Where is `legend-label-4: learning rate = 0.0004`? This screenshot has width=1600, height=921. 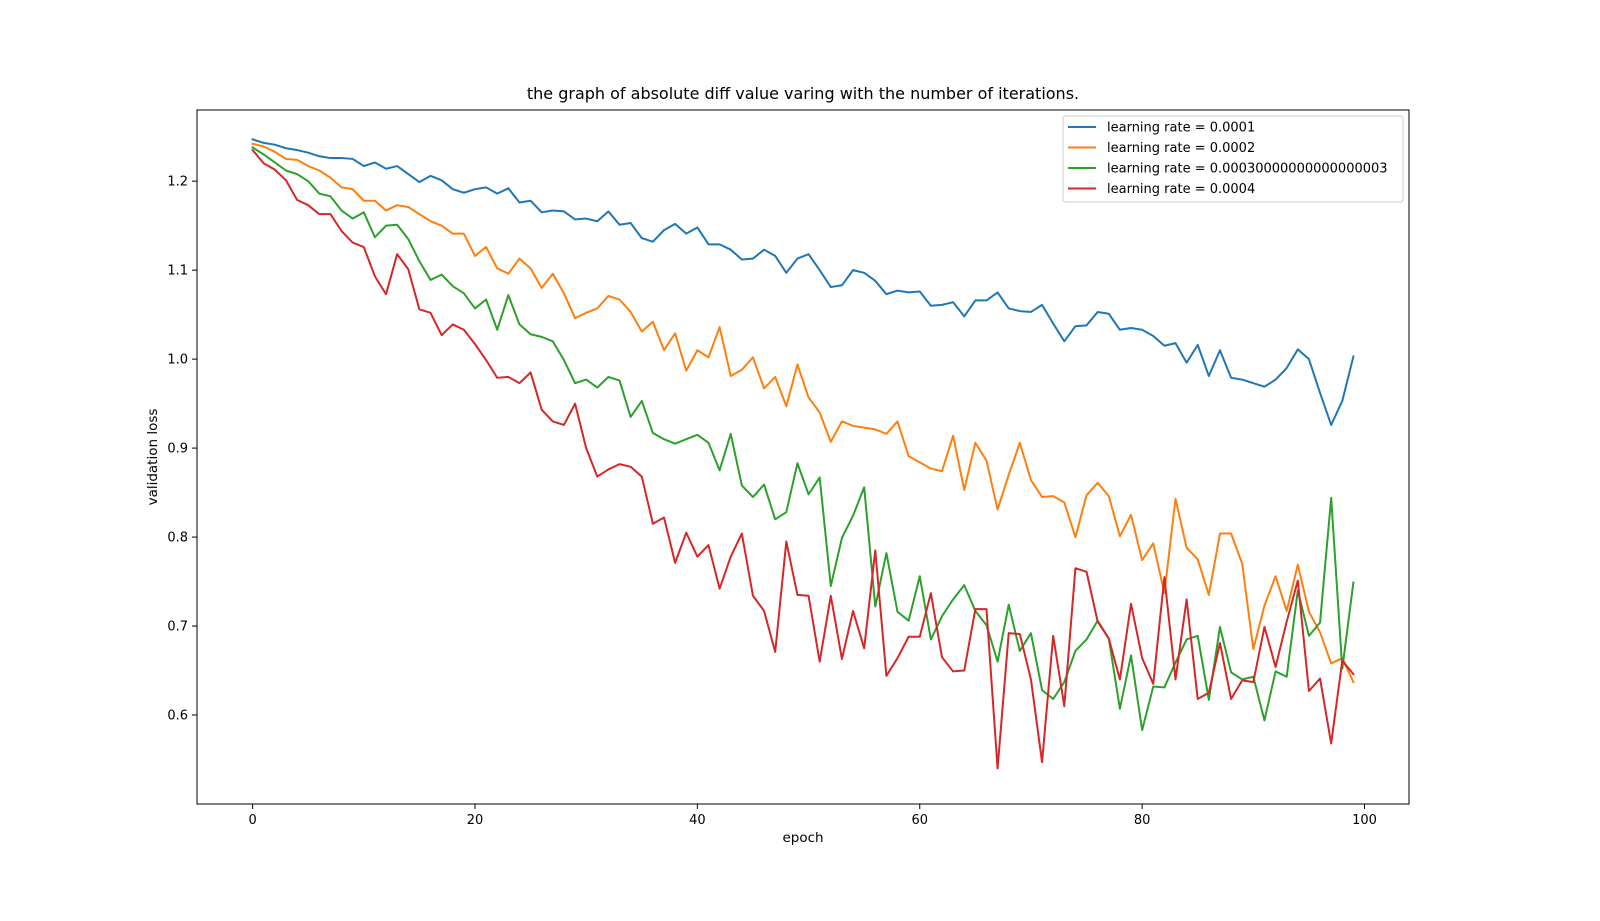 legend-label-4: learning rate = 0.0004 is located at coordinates (1181, 189).